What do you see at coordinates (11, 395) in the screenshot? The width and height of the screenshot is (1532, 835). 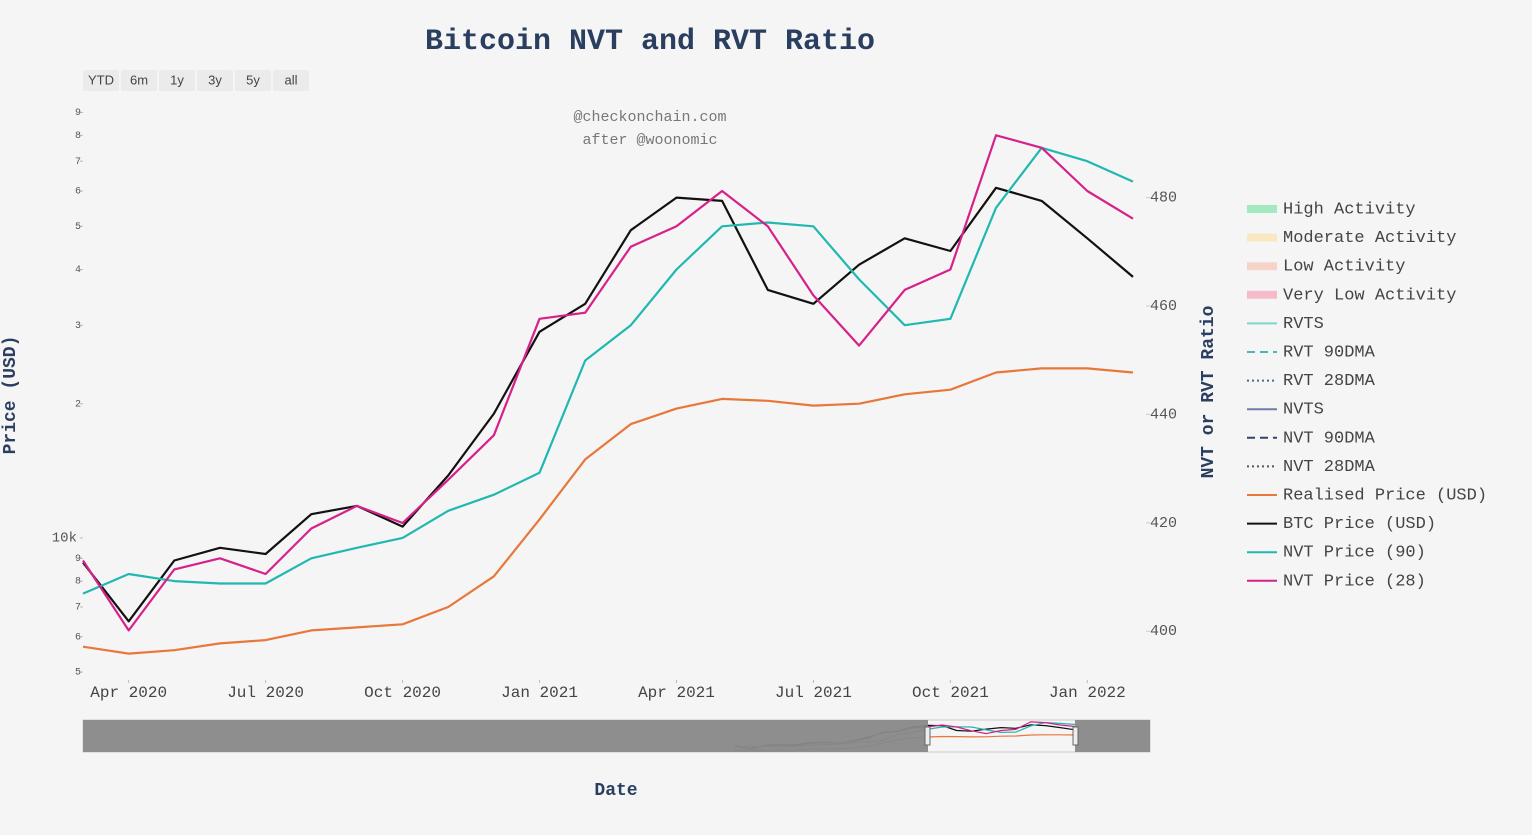 I see `y-axis-title: Price (USD)` at bounding box center [11, 395].